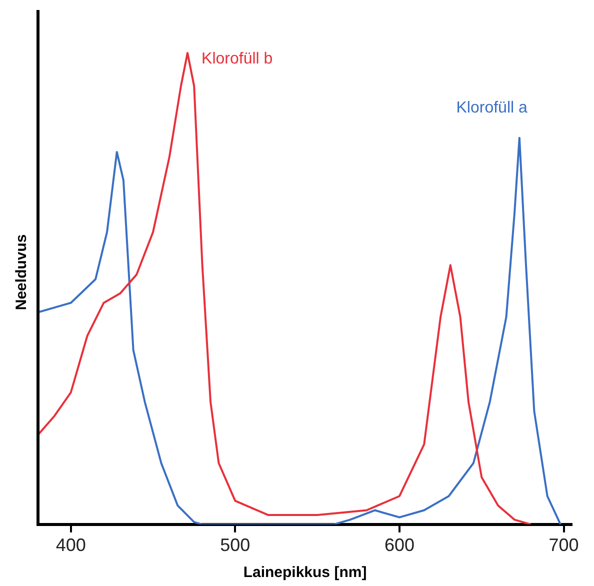 This screenshot has height=586, width=594. Describe the element at coordinates (492, 107) in the screenshot. I see `series-label: Klorofüll a` at that location.